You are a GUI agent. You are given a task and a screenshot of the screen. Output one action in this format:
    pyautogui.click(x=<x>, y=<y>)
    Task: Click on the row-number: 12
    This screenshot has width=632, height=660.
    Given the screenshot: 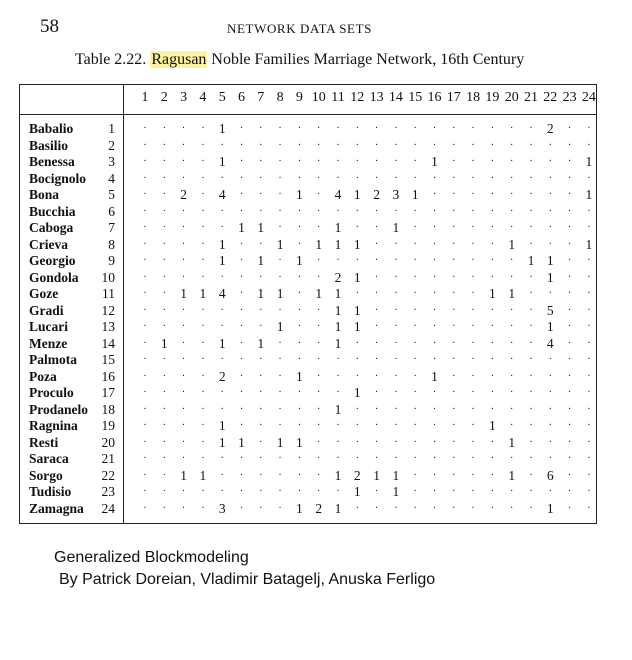 What is the action you would take?
    pyautogui.click(x=108, y=310)
    